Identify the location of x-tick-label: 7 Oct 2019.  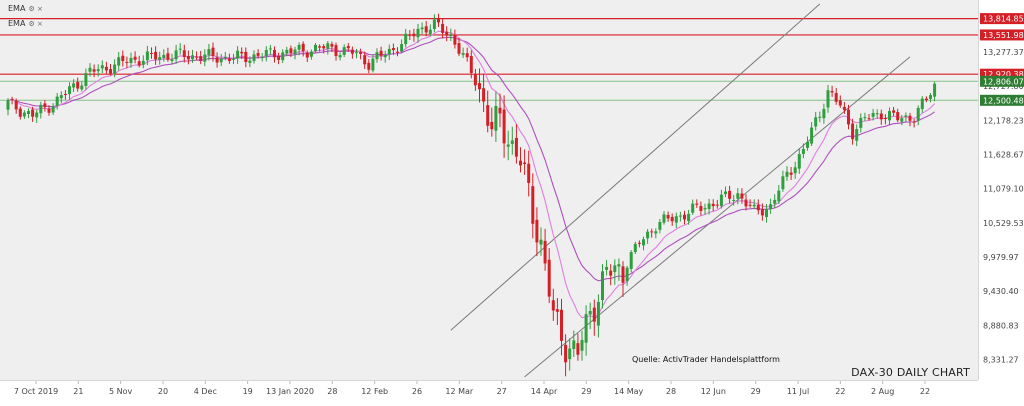
(36, 391).